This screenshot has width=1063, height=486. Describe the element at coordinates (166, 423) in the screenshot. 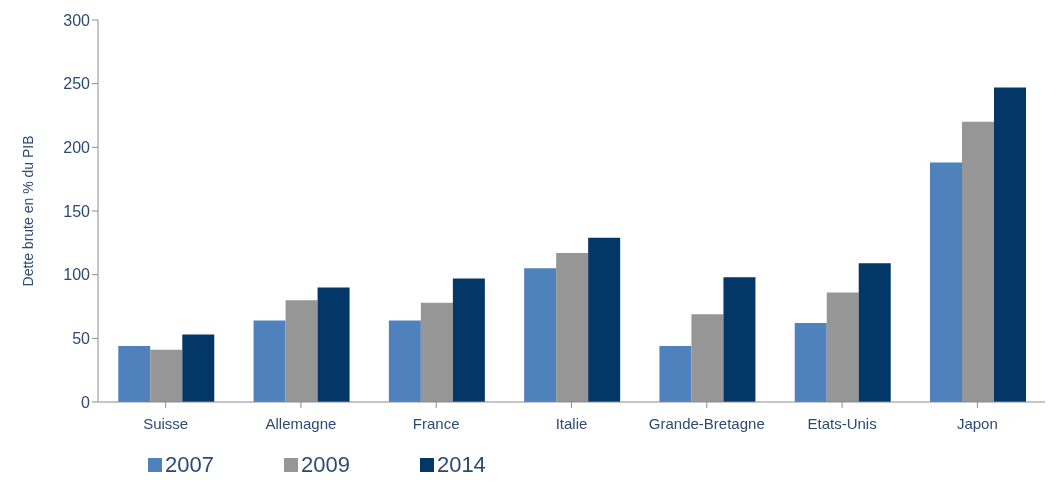

I see `x-tick-label: Suisse` at that location.